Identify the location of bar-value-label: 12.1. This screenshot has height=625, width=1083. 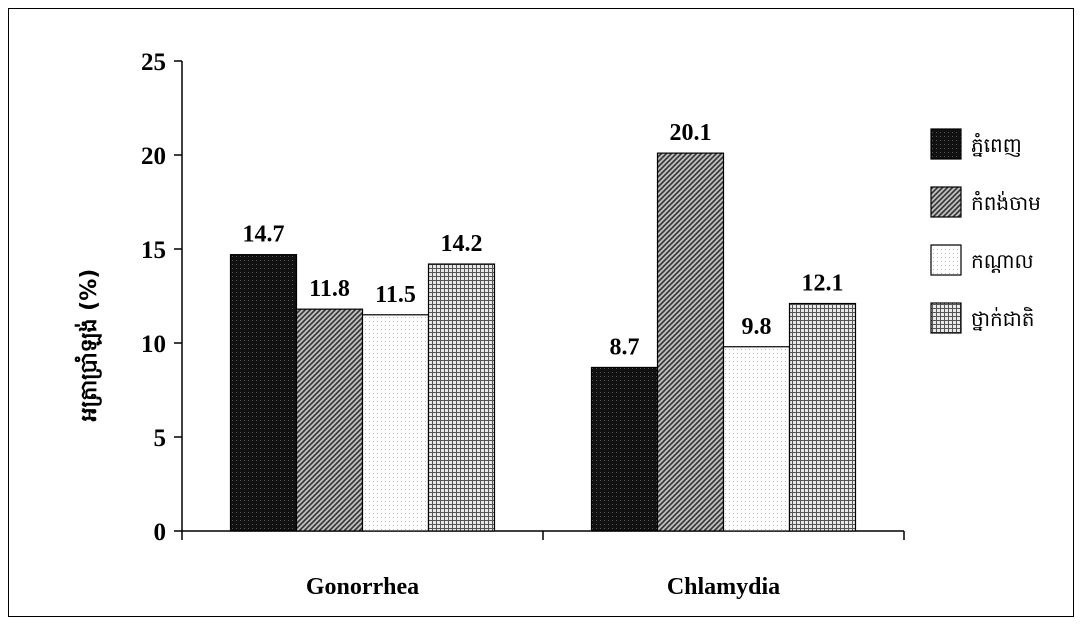
(823, 284).